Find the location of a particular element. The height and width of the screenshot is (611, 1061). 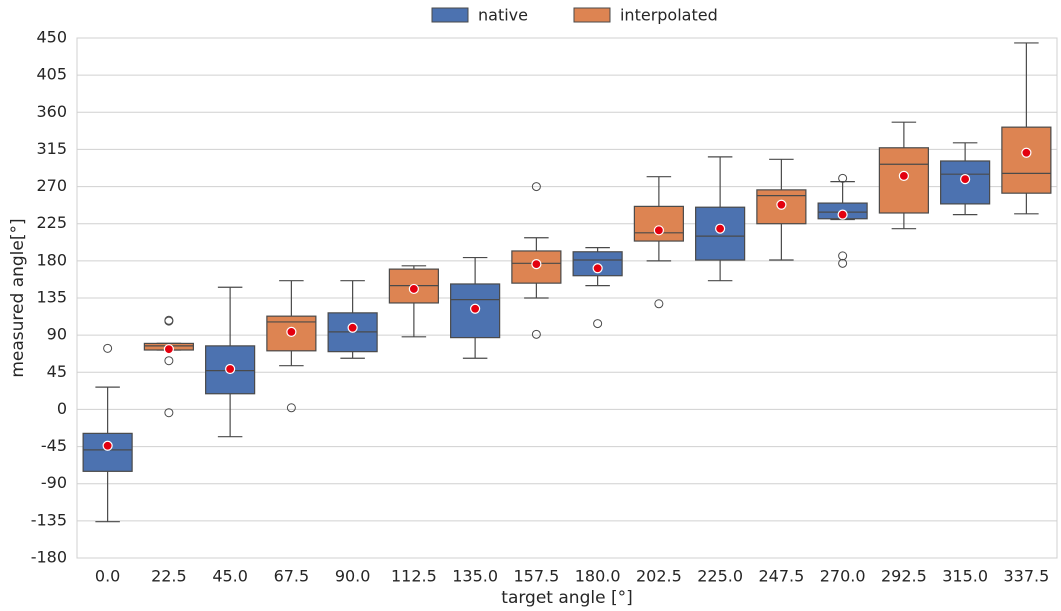

legend-label: native is located at coordinates (503, 15).